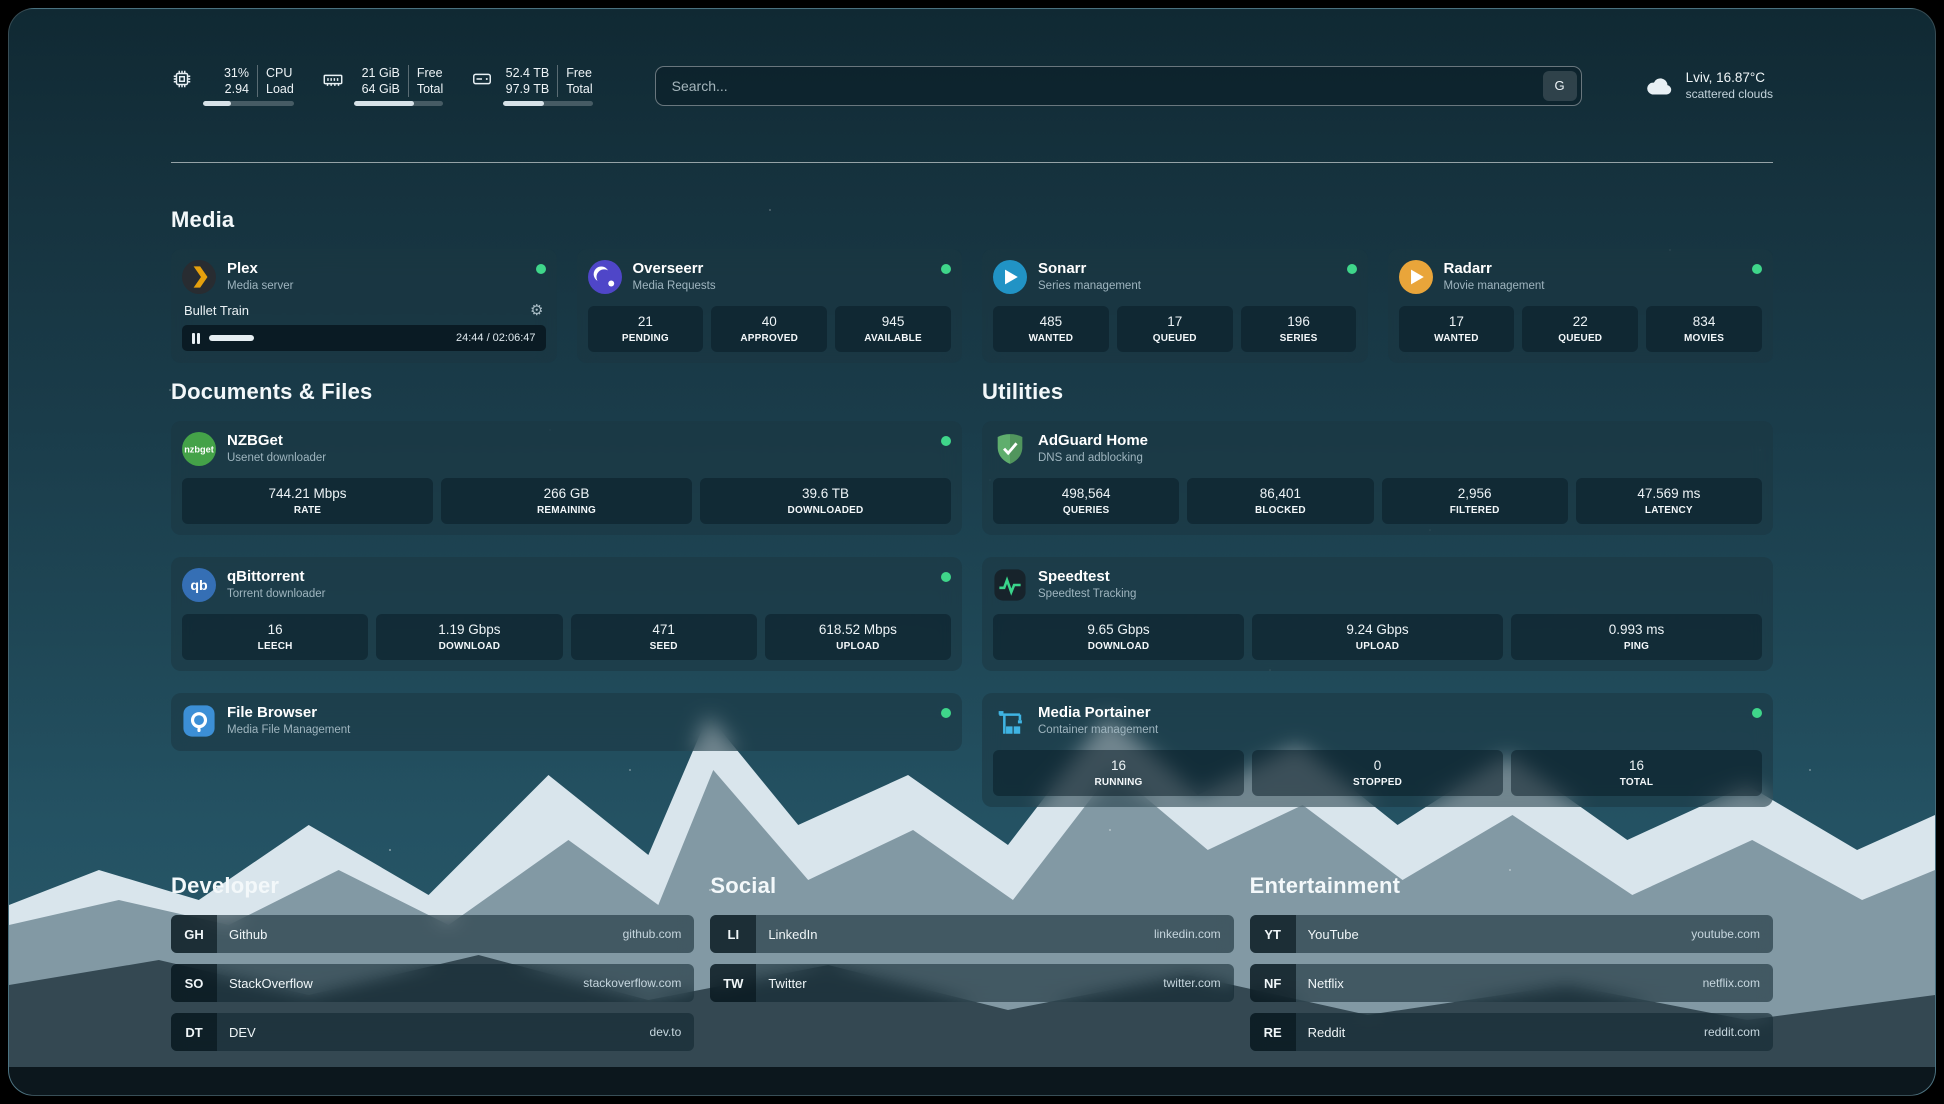 Image resolution: width=1944 pixels, height=1104 pixels. What do you see at coordinates (236, 89) in the screenshot?
I see `cpu-load-value: 2.94` at bounding box center [236, 89].